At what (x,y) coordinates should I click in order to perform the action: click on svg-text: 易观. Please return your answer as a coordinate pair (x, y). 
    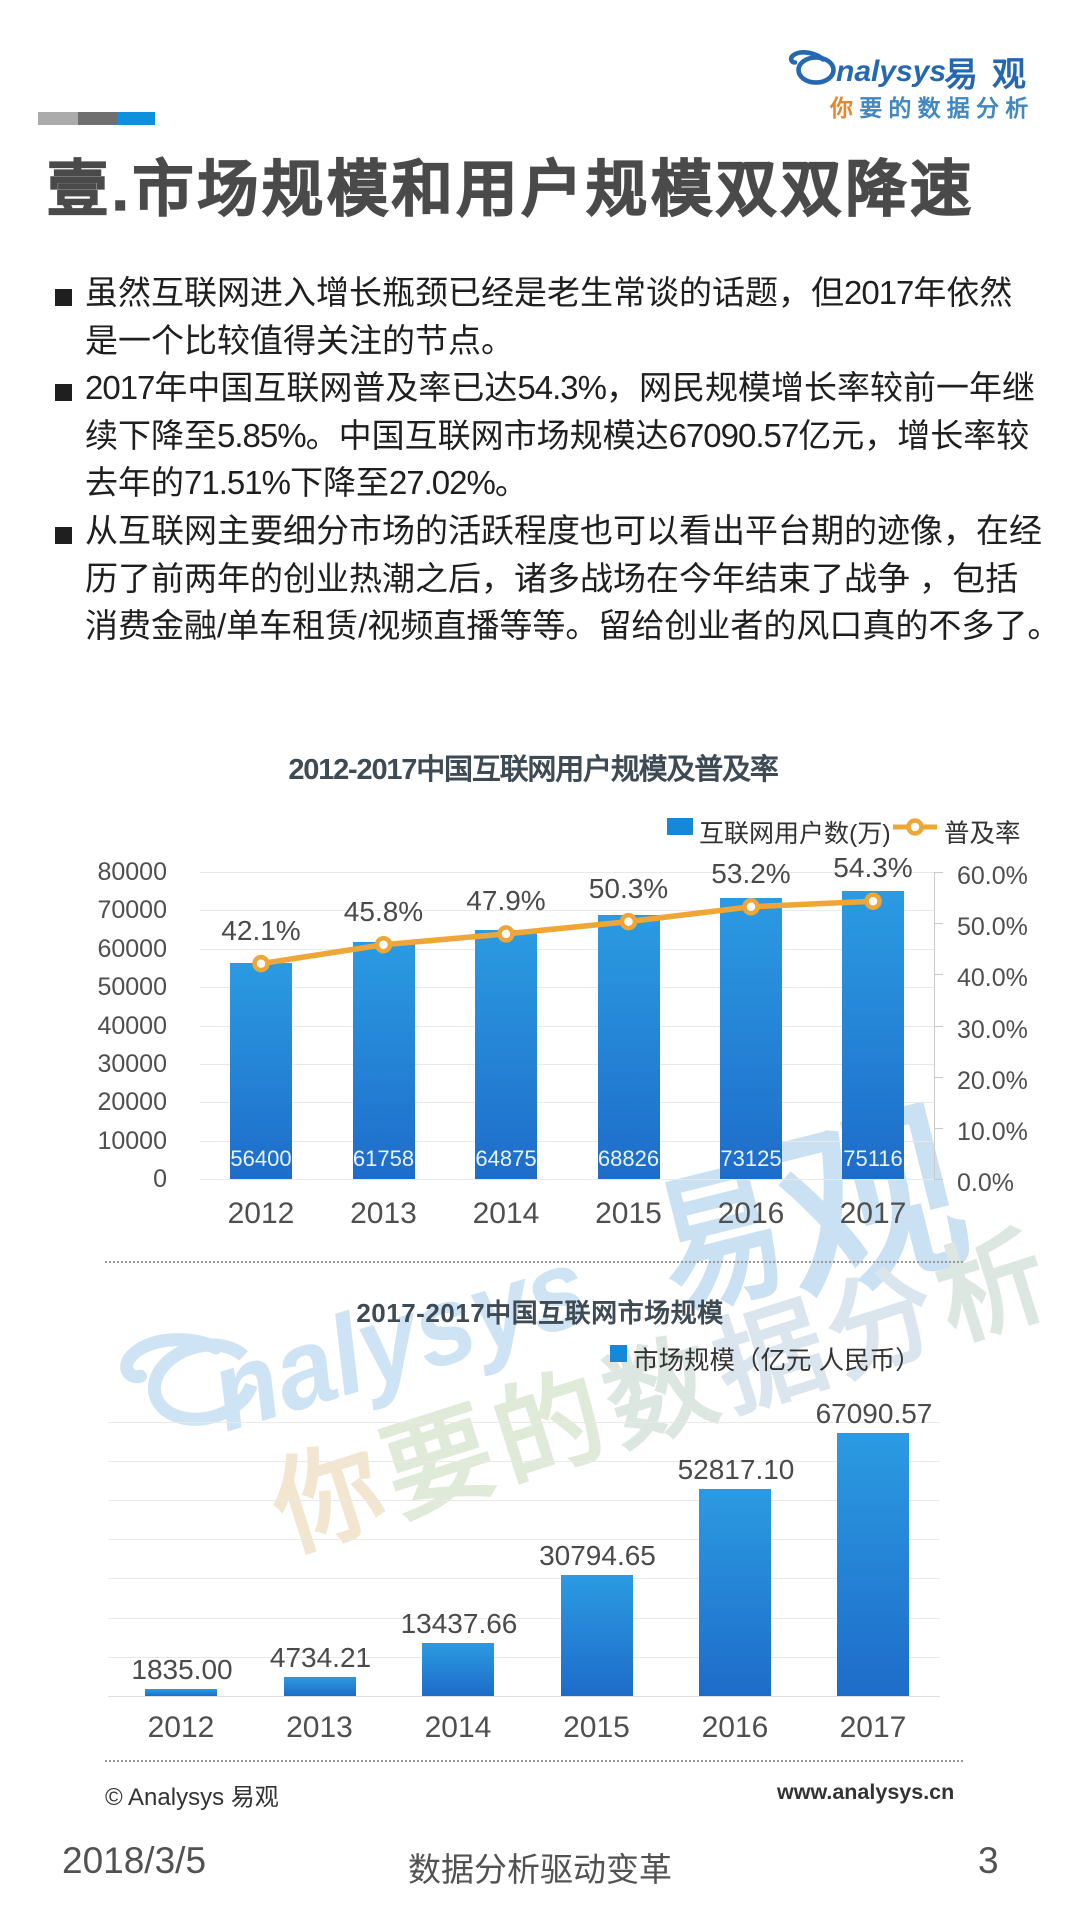
    Looking at the image, I should click on (992, 75).